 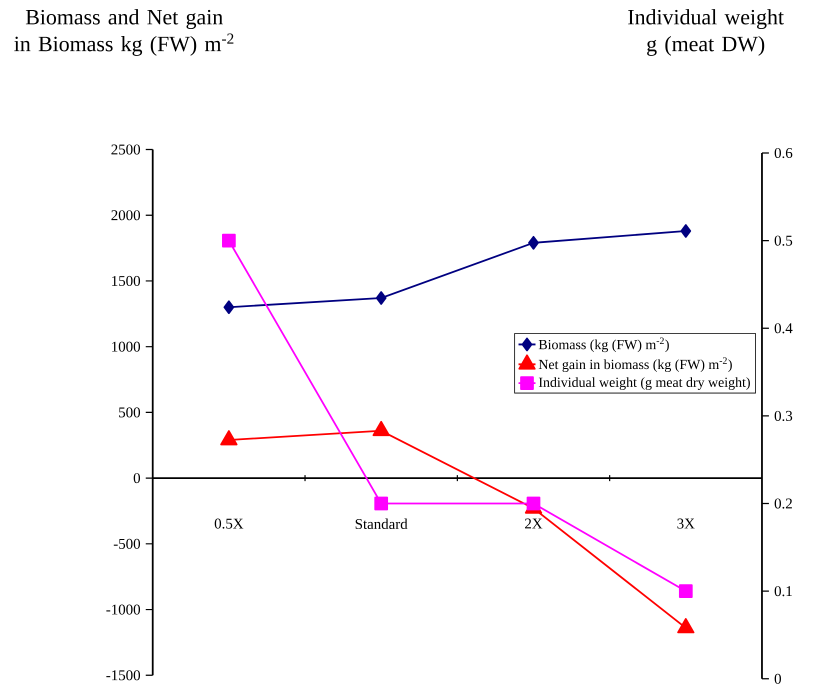 I want to click on y-tick-label: 1500, so click(x=126, y=281).